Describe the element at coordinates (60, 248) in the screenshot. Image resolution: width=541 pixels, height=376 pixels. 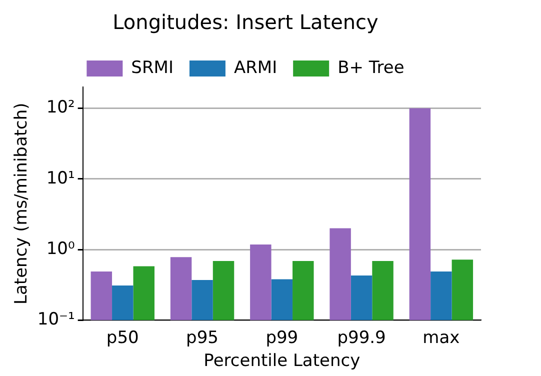
I see `y-tick-label: 10⁰` at that location.